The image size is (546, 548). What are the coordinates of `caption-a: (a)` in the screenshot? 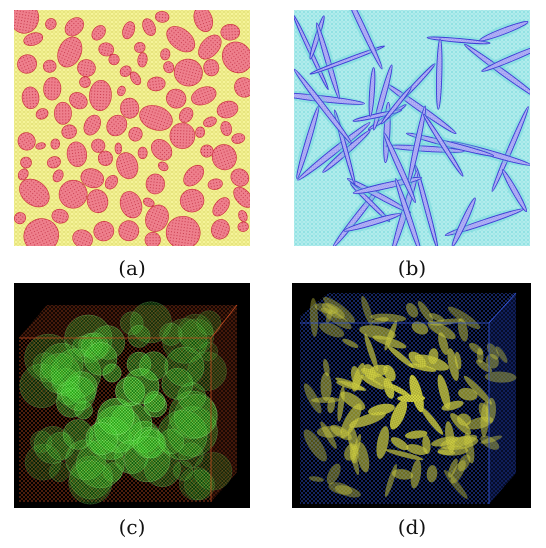 It's located at (132, 268).